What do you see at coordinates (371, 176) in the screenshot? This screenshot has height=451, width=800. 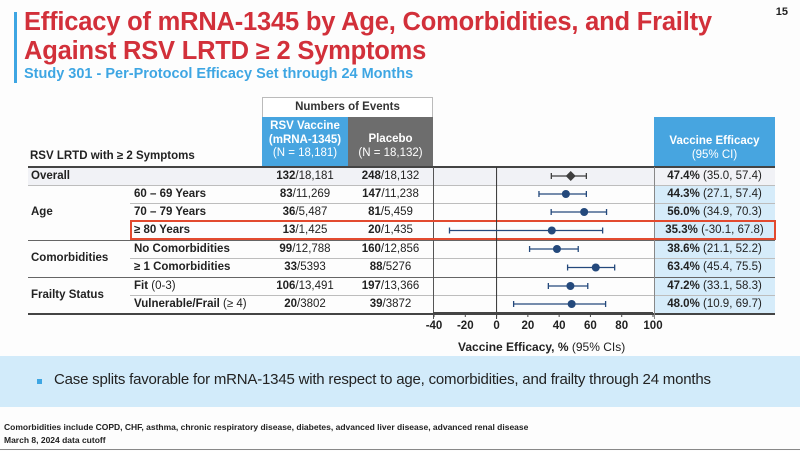 I see `placebo-events: 248` at bounding box center [371, 176].